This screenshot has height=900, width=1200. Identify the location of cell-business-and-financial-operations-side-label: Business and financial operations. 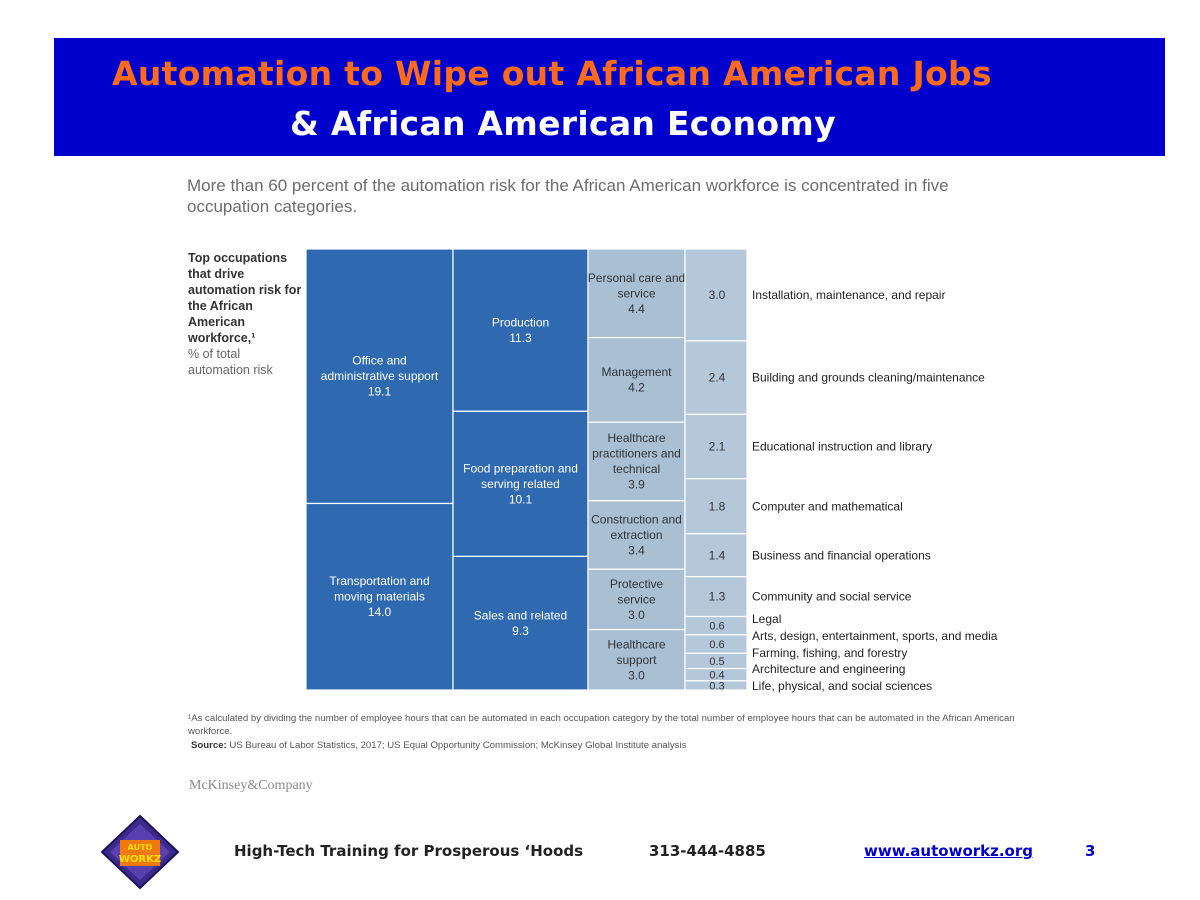
(841, 555).